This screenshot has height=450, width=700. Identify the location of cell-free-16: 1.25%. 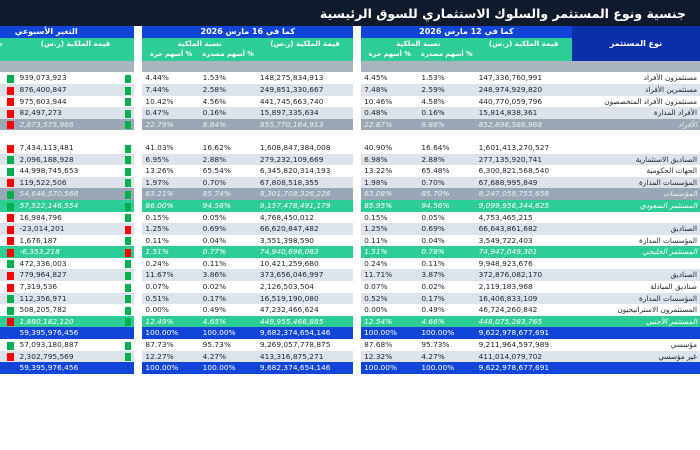
(171, 229).